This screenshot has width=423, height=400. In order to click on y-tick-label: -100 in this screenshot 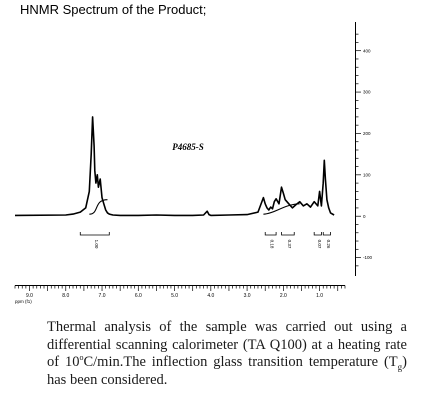, I will do `click(368, 257)`.